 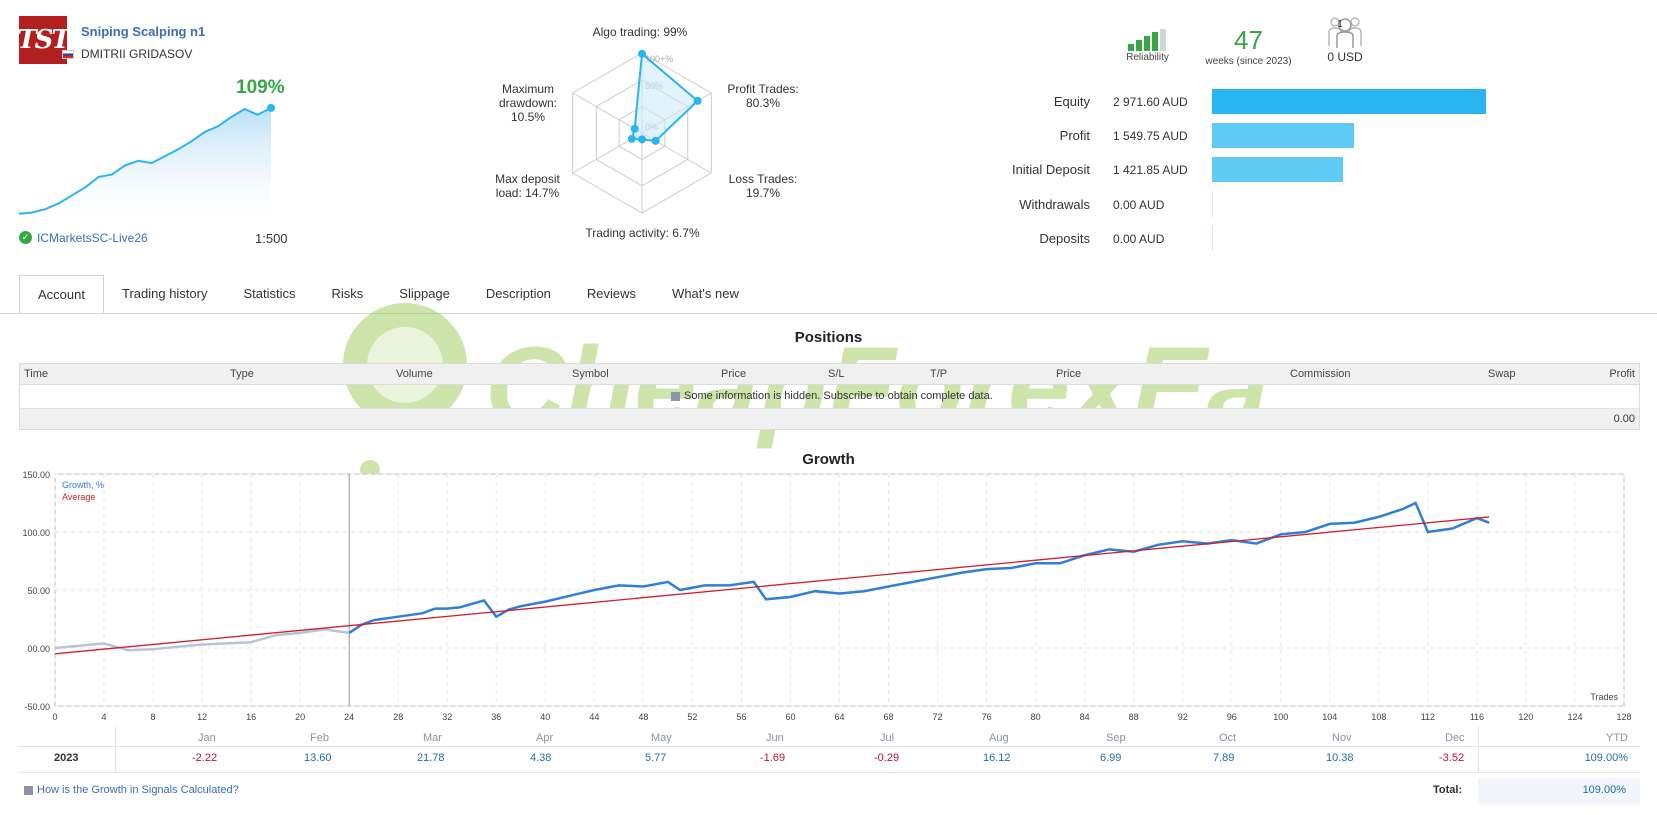 I want to click on radar-label-loss-trades-value: 19.7%, so click(x=763, y=193).